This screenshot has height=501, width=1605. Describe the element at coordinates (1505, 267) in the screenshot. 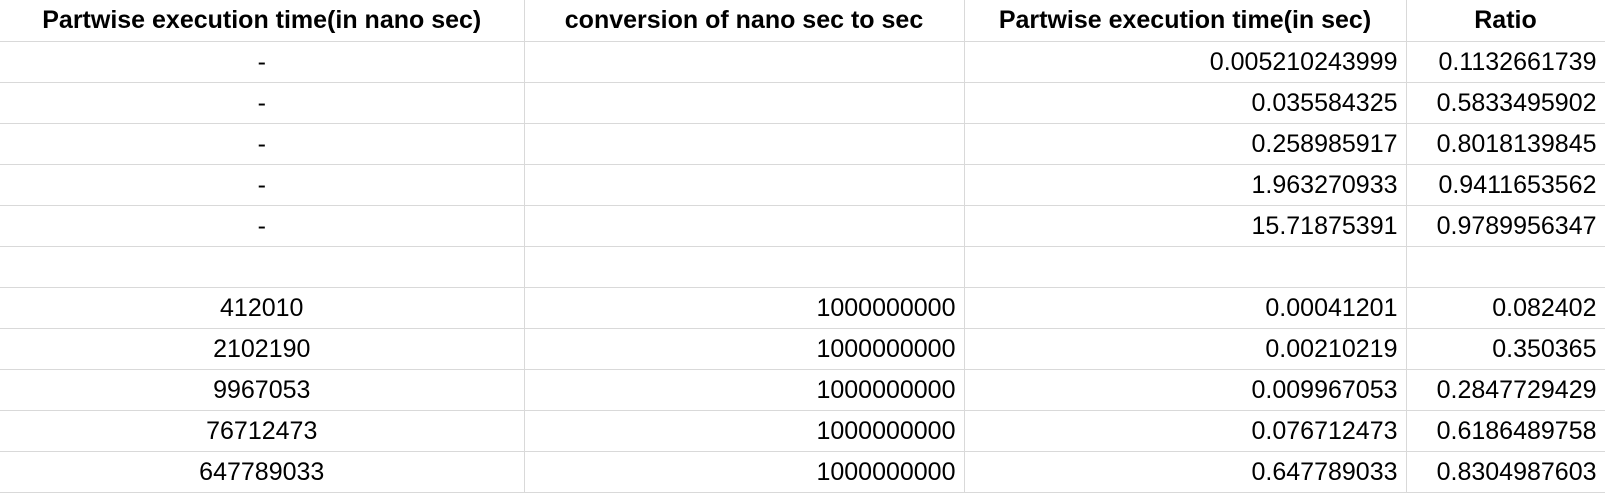

I see `cell-ratio` at that location.